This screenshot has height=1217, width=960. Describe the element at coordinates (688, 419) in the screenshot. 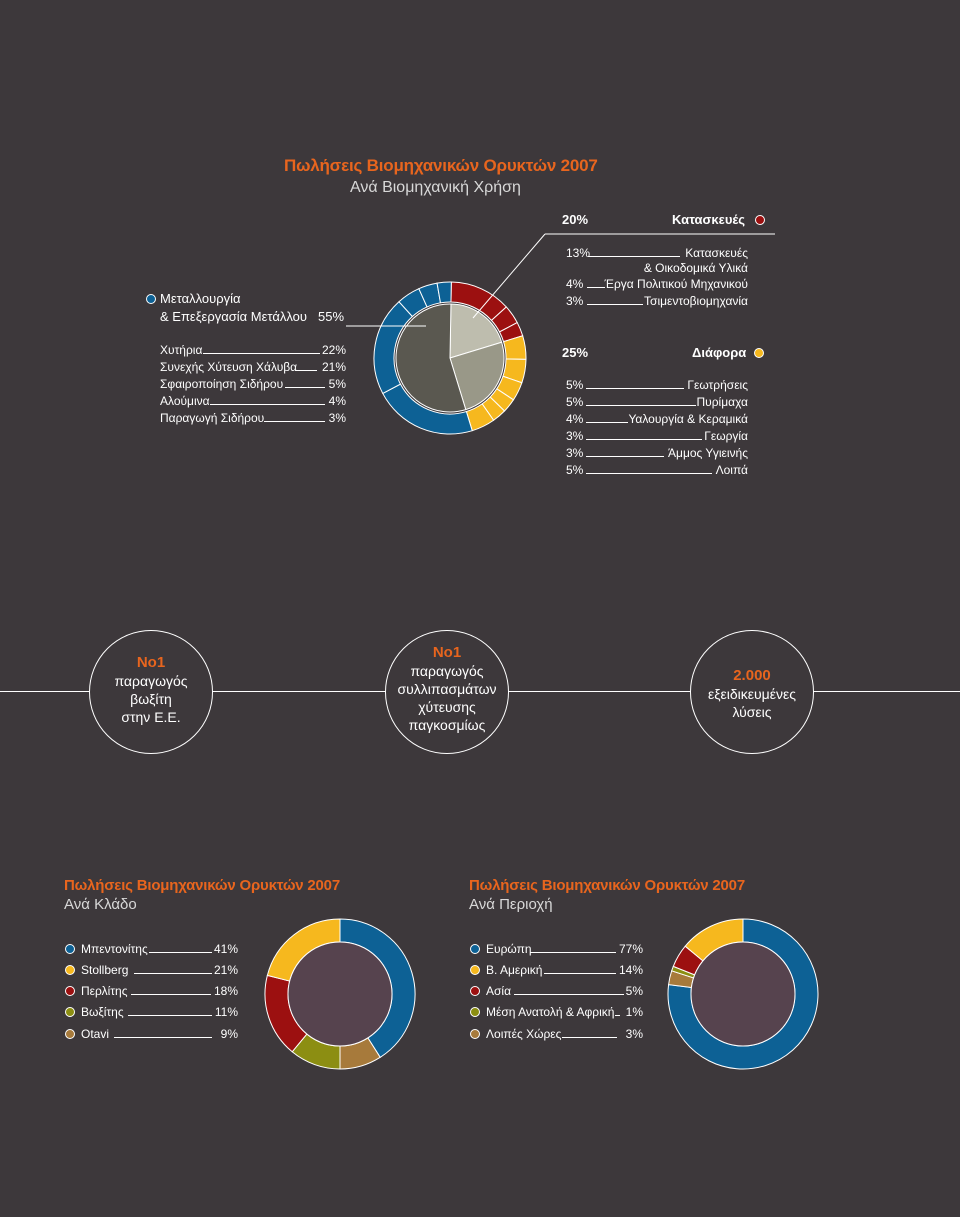

I see `other-item-label: Υαλουργία & Κεραμικά` at that location.